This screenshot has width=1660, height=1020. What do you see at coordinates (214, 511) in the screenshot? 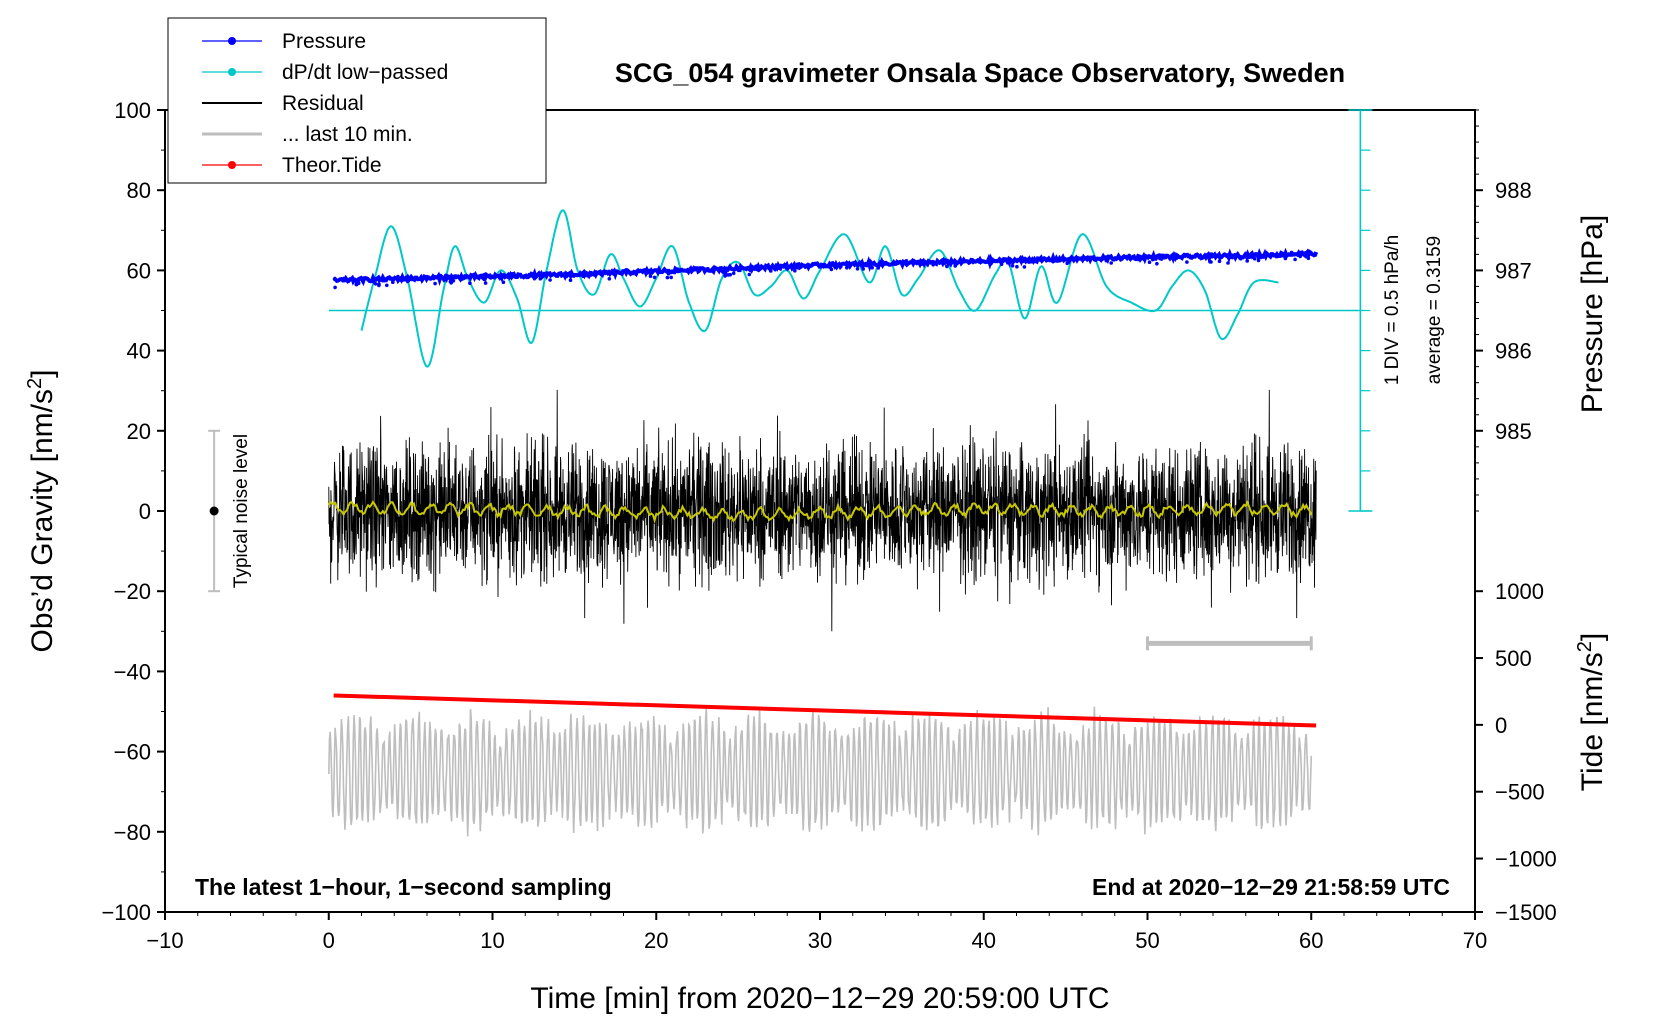
I see `noise-bar-center` at bounding box center [214, 511].